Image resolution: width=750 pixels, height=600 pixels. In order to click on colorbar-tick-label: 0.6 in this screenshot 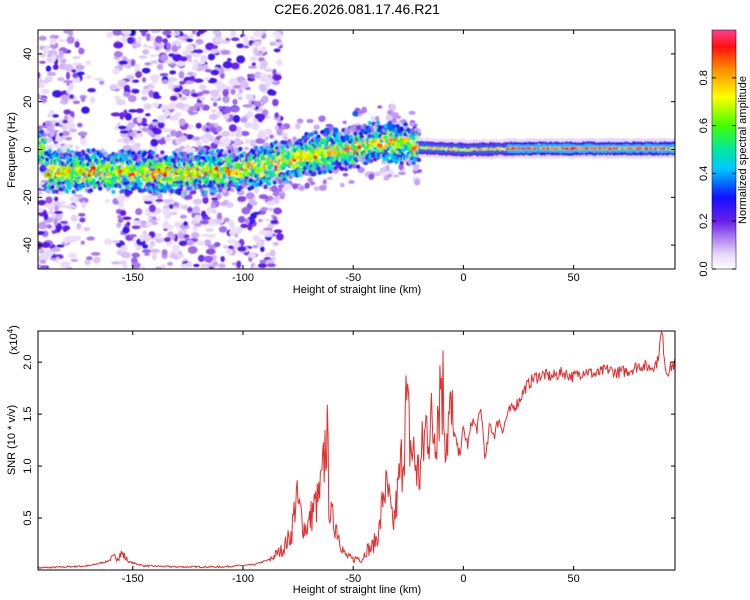, I will do `click(704, 125)`.